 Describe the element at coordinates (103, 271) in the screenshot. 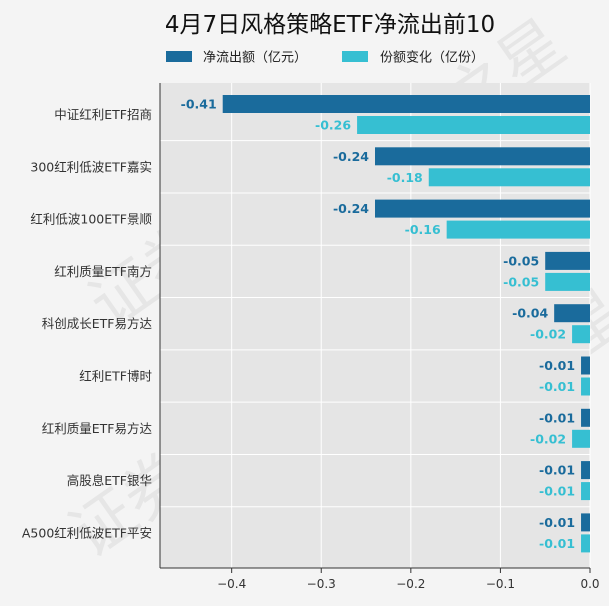

I see `category-label: 红利质量ETF南方` at that location.